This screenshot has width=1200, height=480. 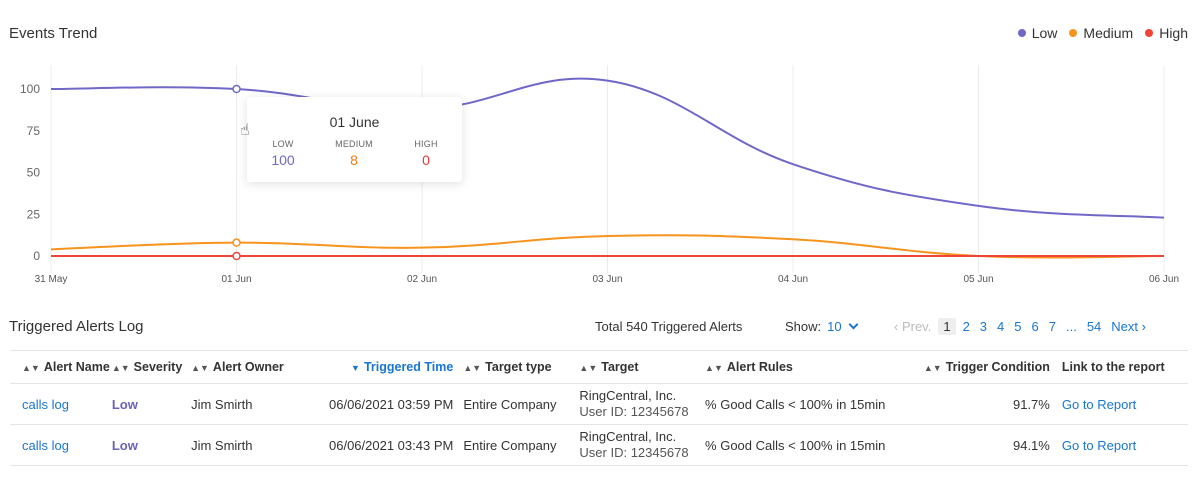 I want to click on alert-owner: Jim Smirth, so click(x=222, y=404).